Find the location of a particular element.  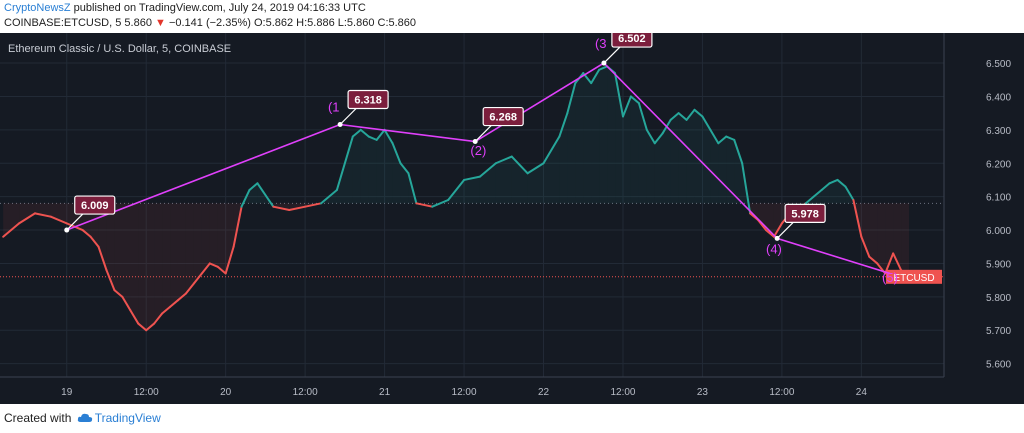

y-tick-label: 6.100 is located at coordinates (998, 198).